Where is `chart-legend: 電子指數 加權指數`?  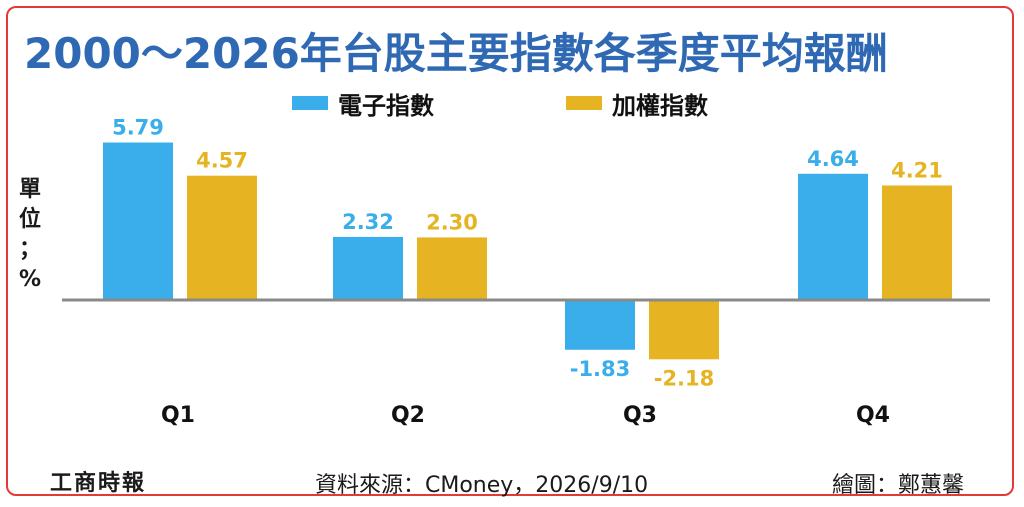 chart-legend: 電子指數 加權指數 is located at coordinates (512, 104).